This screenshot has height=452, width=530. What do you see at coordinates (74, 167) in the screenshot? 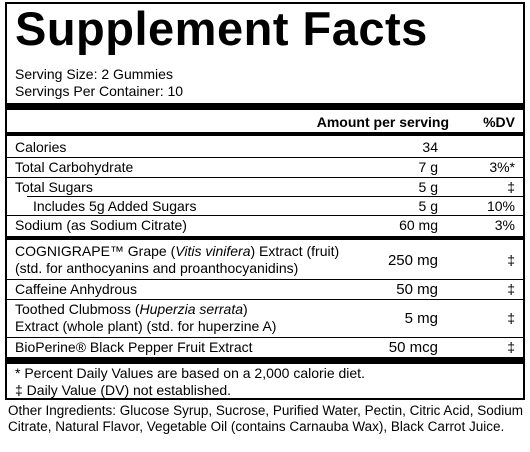
I see `nutrient-name: Total Carbohydrate` at bounding box center [74, 167].